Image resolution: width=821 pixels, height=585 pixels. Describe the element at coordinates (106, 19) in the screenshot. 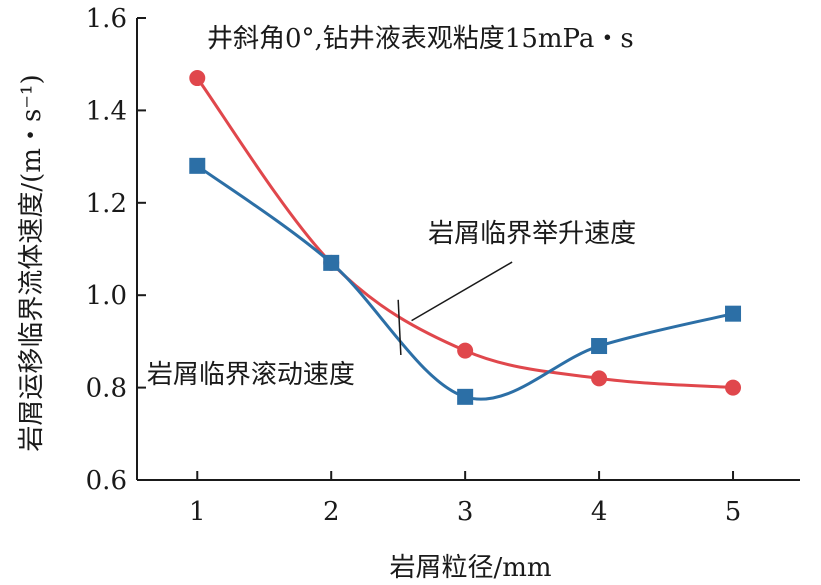

I see `y-tick-label: 1.6` at that location.